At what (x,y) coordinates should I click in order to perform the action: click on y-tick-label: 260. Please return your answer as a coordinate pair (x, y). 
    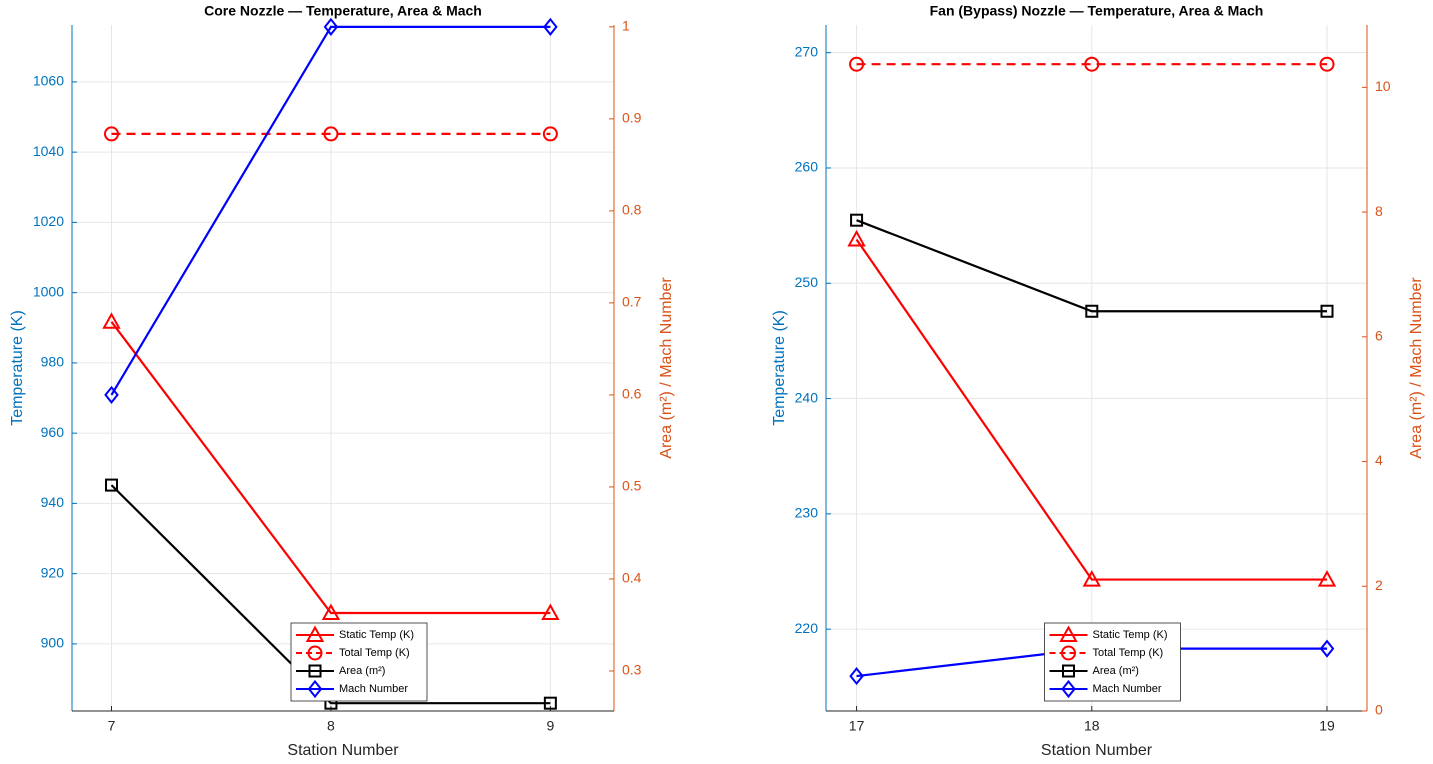
    Looking at the image, I should click on (807, 167).